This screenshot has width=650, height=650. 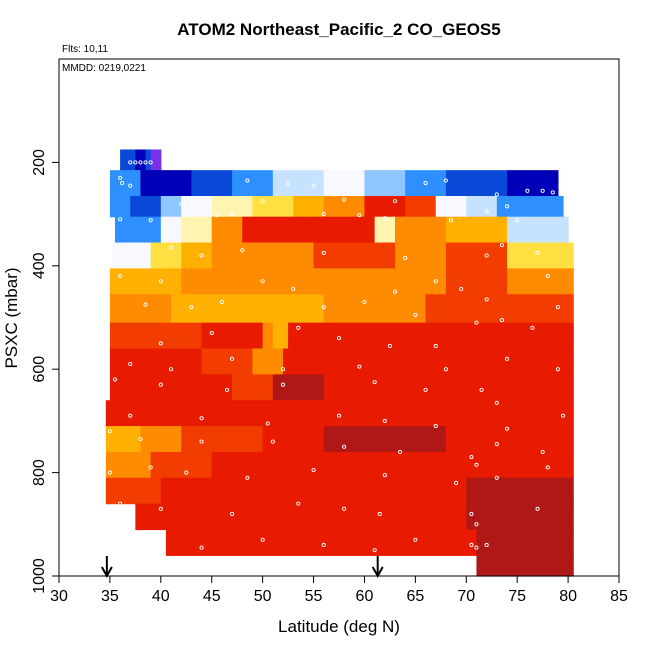 I want to click on x-tick-label: 35, so click(x=110, y=596).